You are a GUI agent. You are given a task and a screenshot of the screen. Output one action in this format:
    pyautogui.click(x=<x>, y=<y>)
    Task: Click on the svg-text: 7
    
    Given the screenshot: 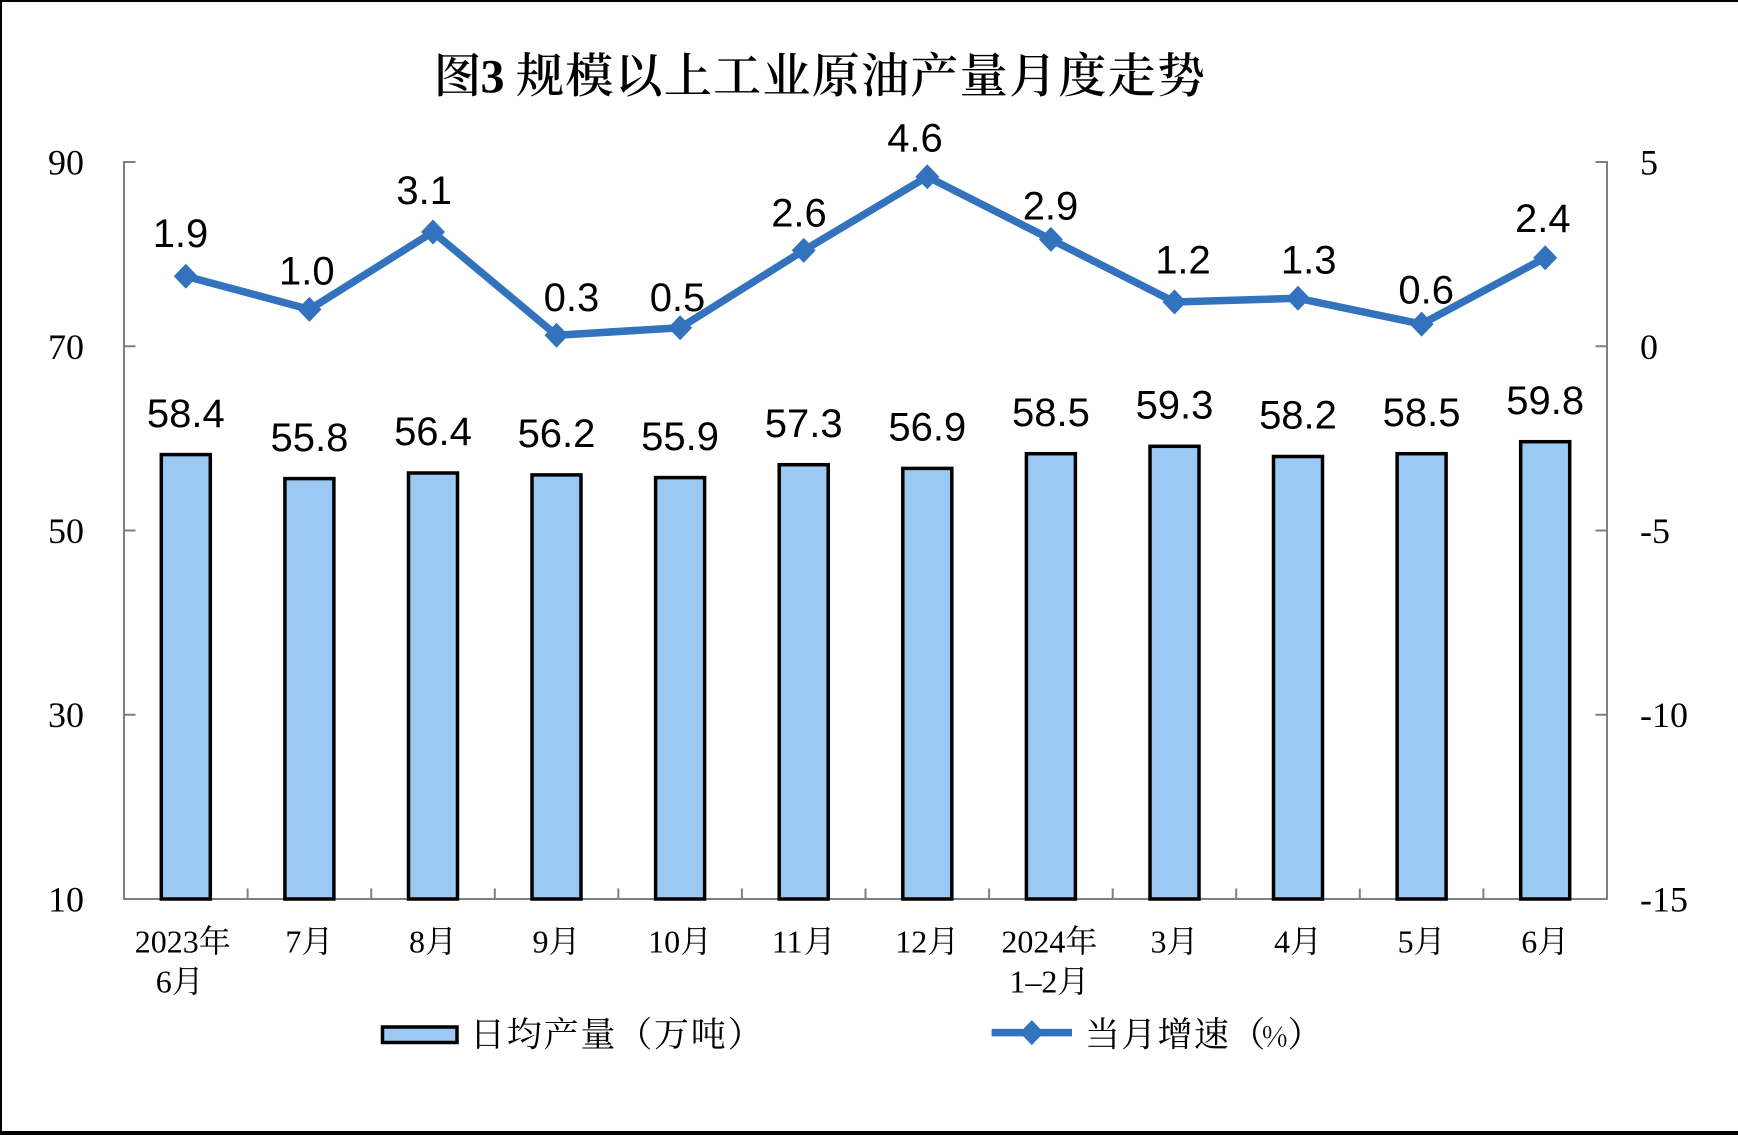 What is the action you would take?
    pyautogui.click(x=293, y=942)
    